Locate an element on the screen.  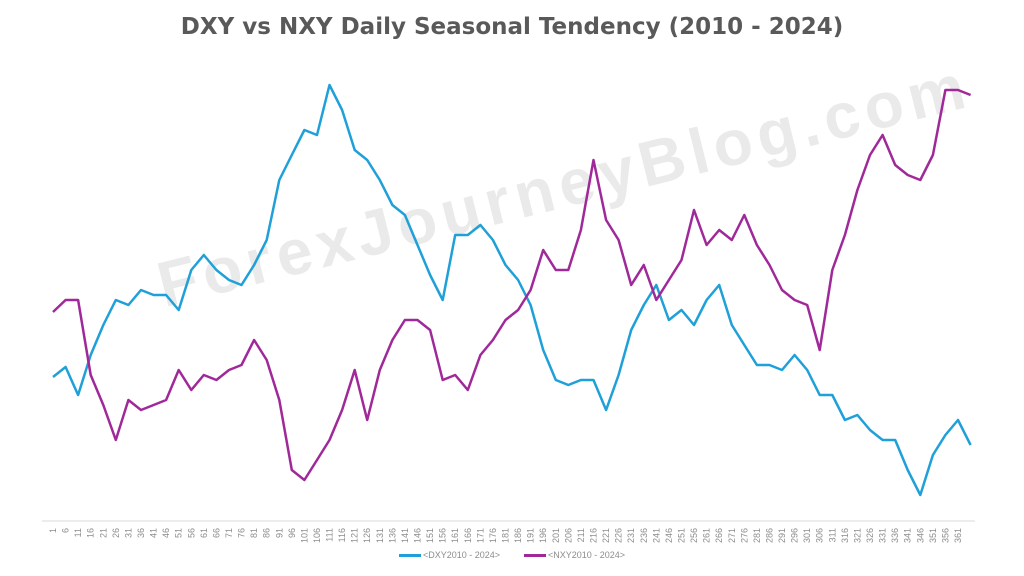
x-tick-label: 301 is located at coordinates (807, 535).